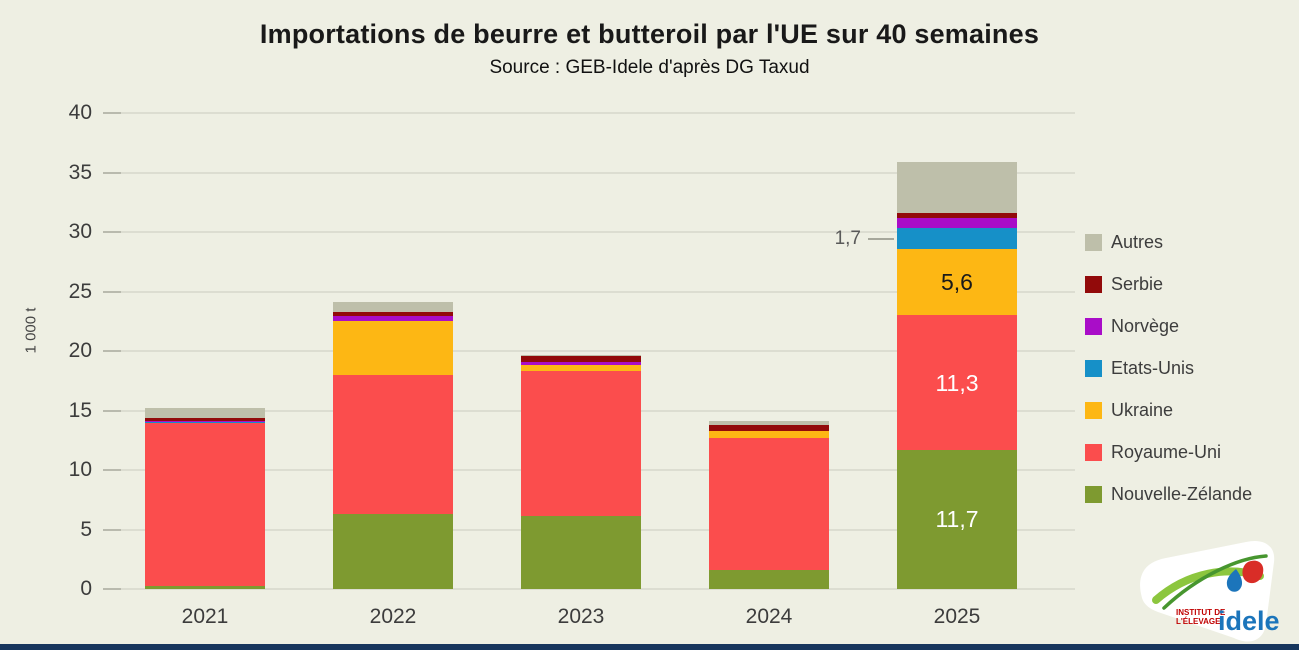 The height and width of the screenshot is (650, 1299). What do you see at coordinates (769, 616) in the screenshot?
I see `x-tick-label-2024: 2024` at bounding box center [769, 616].